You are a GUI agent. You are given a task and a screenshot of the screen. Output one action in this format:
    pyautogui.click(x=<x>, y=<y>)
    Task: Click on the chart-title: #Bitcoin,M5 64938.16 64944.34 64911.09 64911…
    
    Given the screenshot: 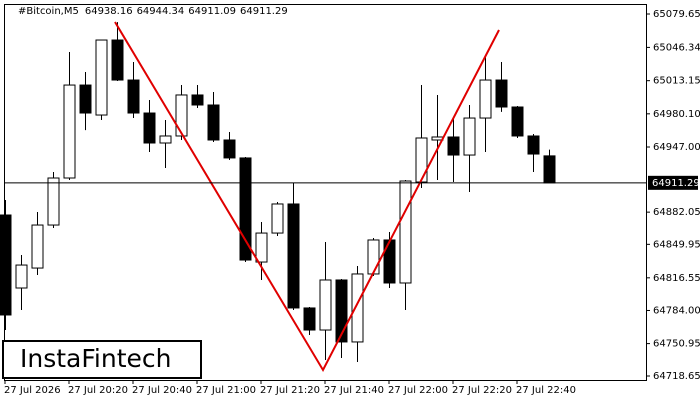 What is the action you would take?
    pyautogui.click(x=153, y=11)
    